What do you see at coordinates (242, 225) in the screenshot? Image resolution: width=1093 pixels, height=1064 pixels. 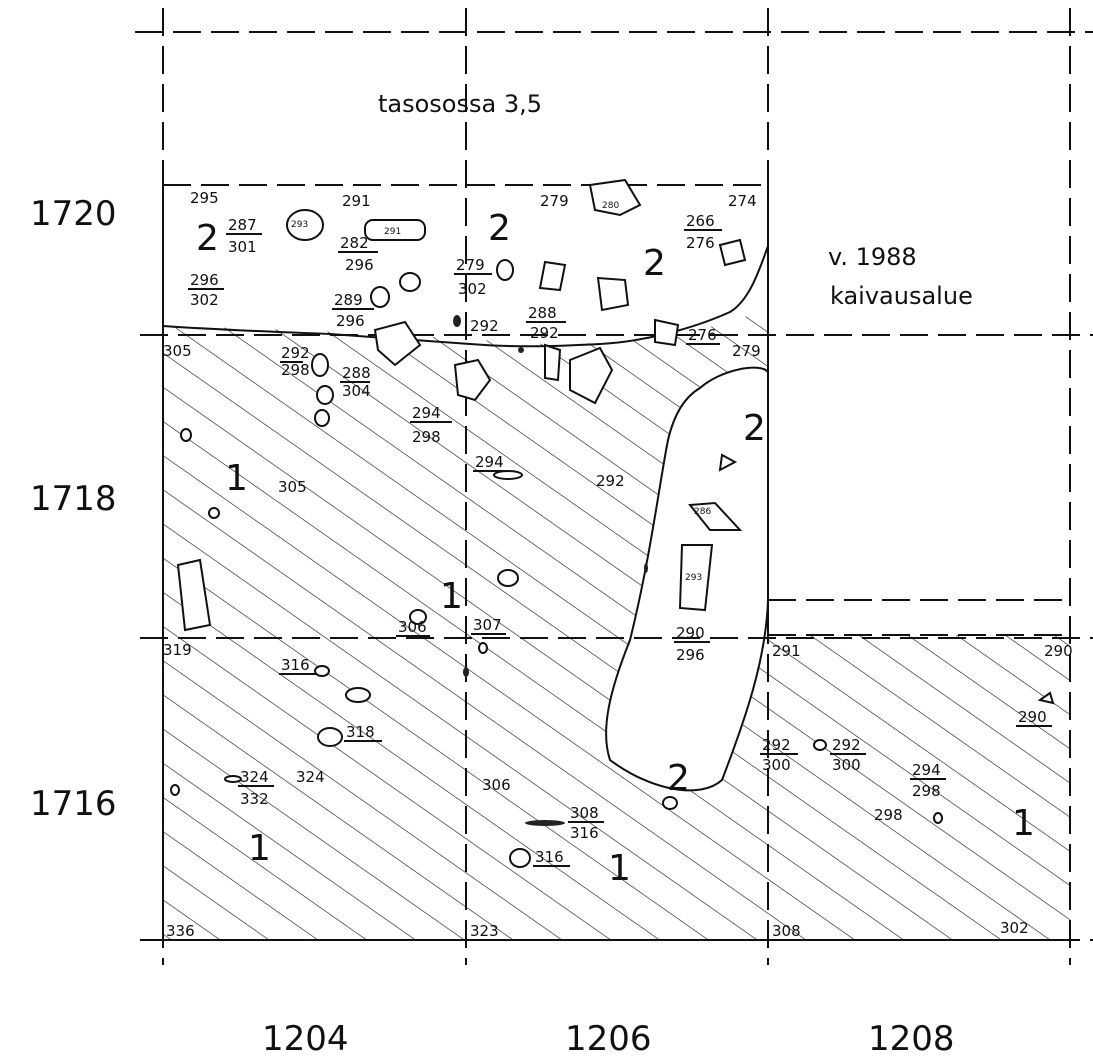 I see `elevation: 287` at bounding box center [242, 225].